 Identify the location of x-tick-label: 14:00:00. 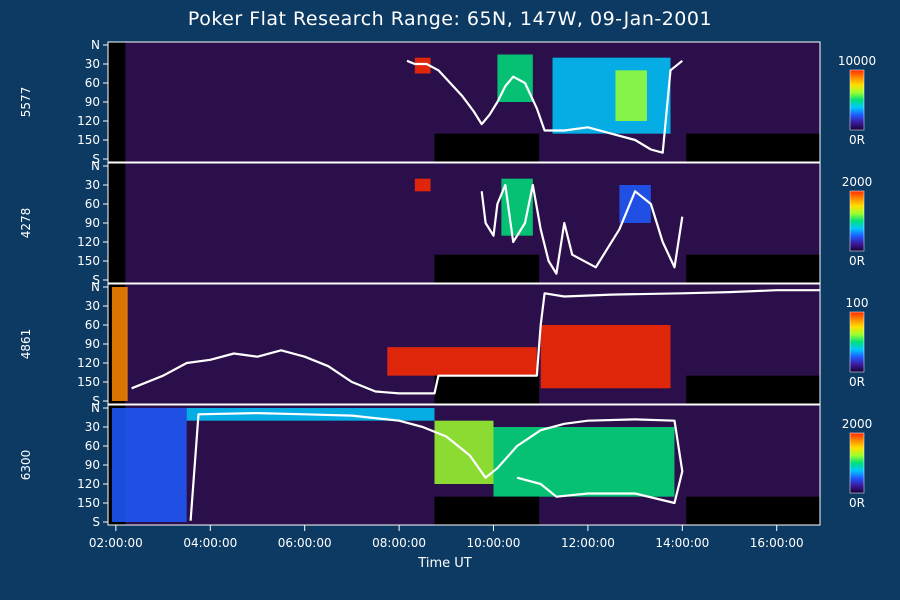
(682, 543).